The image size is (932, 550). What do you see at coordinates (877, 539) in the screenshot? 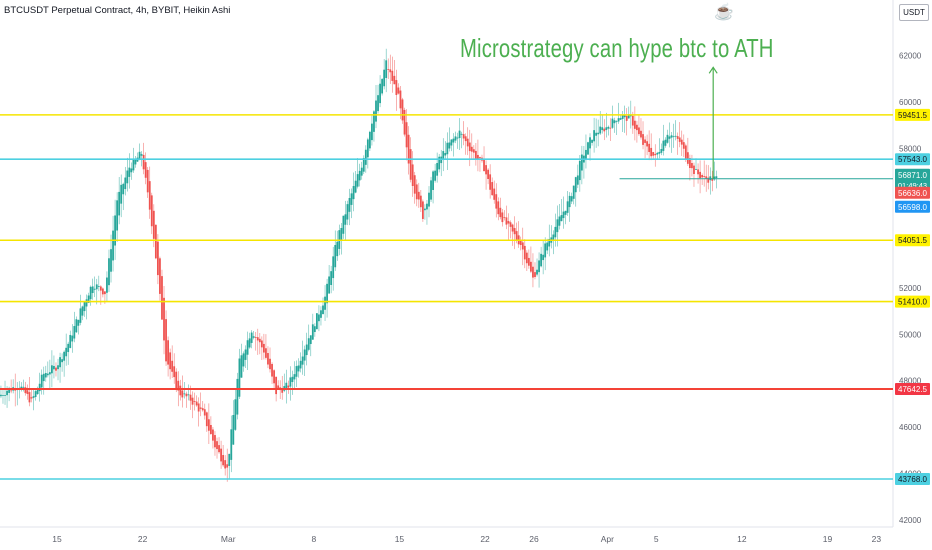
I see `x-tick-label: 23` at bounding box center [877, 539].